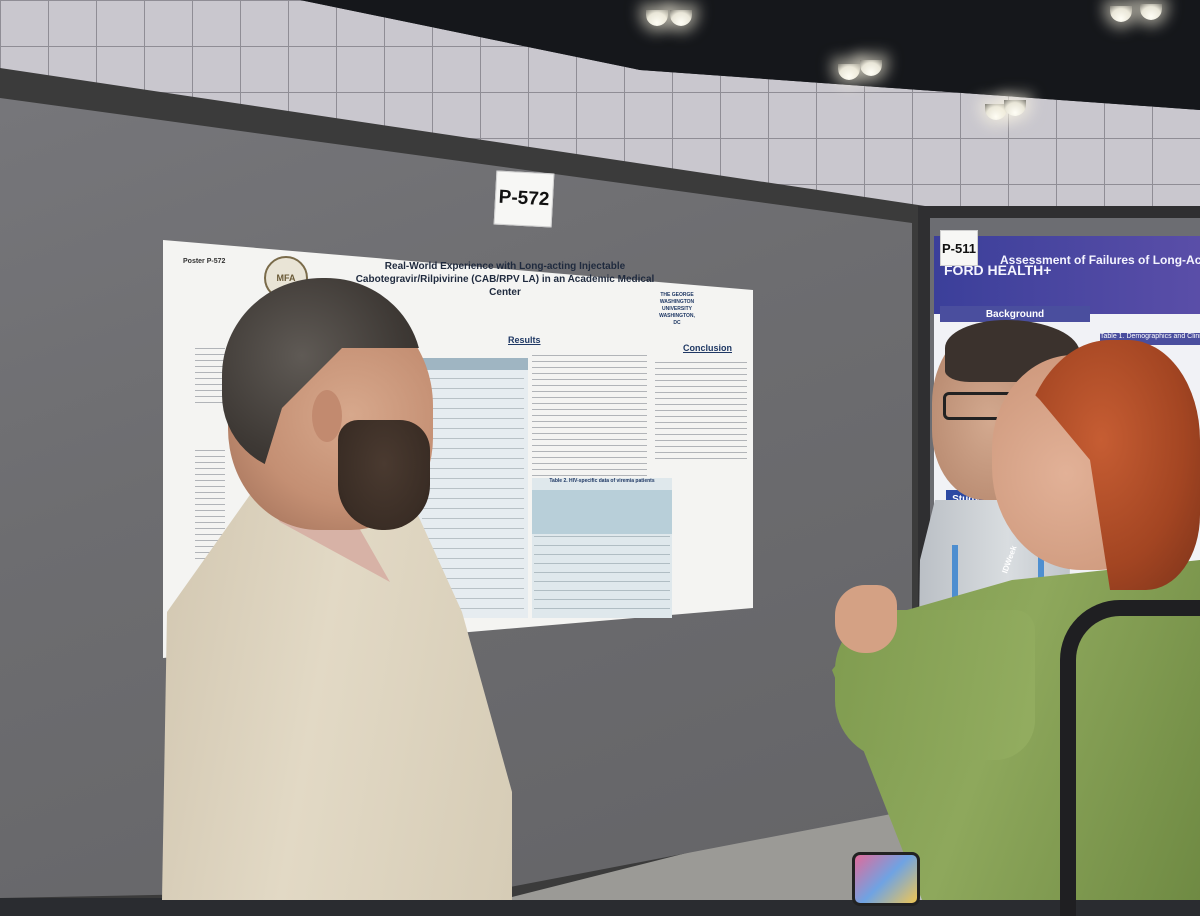 The width and height of the screenshot is (1200, 916). I want to click on viremia-table-columns, so click(602, 512).